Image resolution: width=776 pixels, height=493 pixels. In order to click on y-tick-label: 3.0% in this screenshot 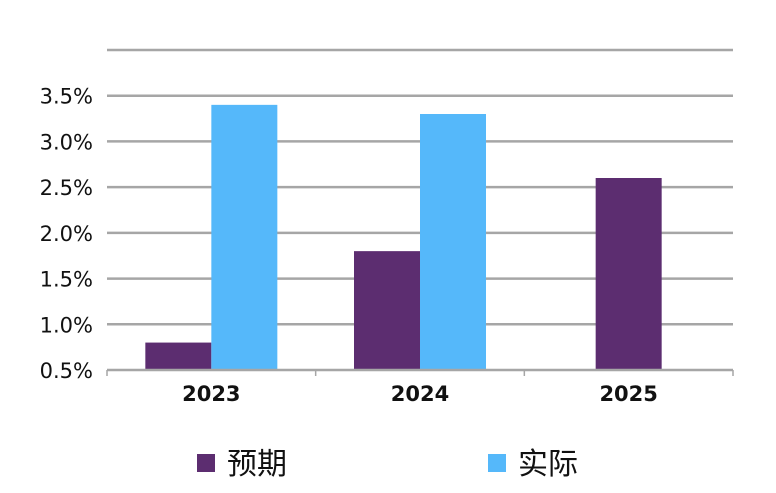, I will do `click(66, 142)`.